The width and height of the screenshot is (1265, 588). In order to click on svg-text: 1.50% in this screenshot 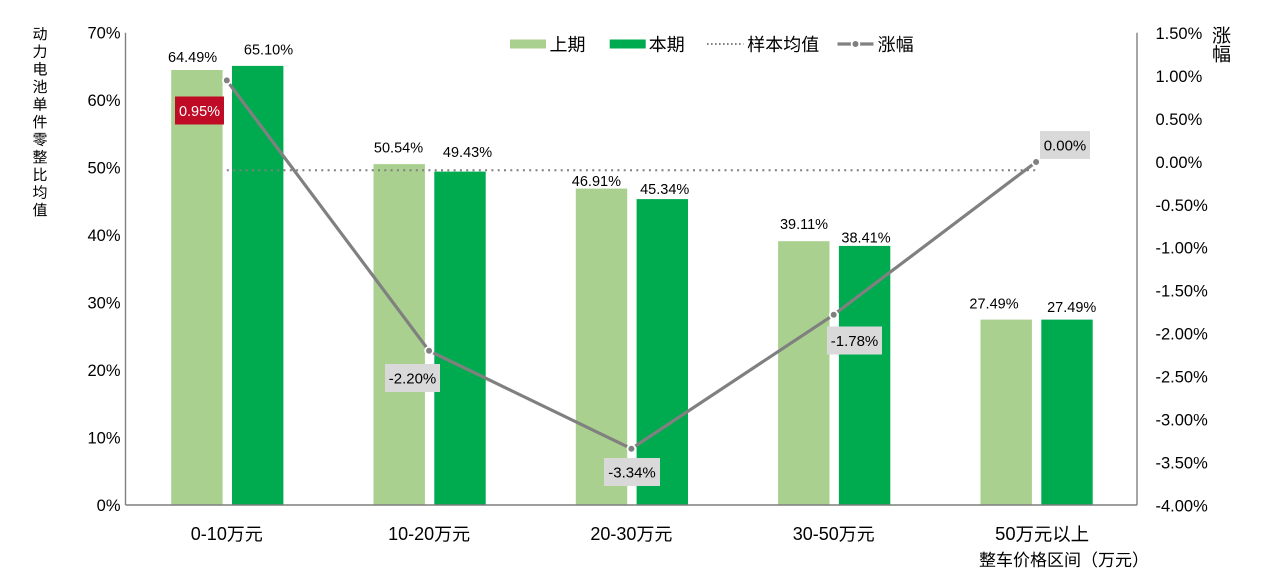, I will do `click(1179, 34)`.